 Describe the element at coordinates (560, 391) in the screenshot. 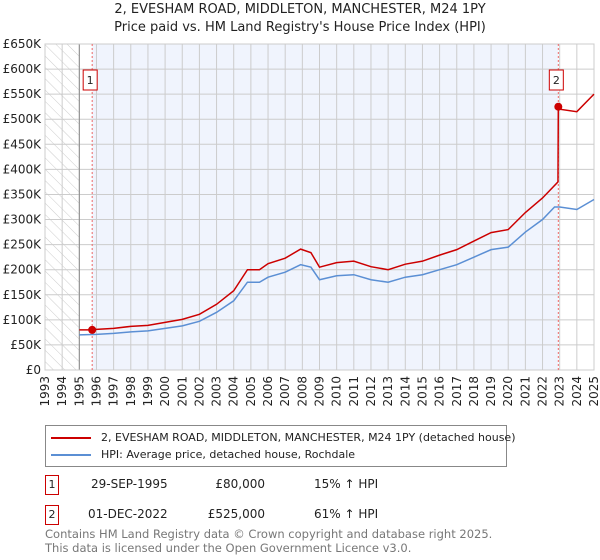

I see `x-tick-label: 2023` at that location.